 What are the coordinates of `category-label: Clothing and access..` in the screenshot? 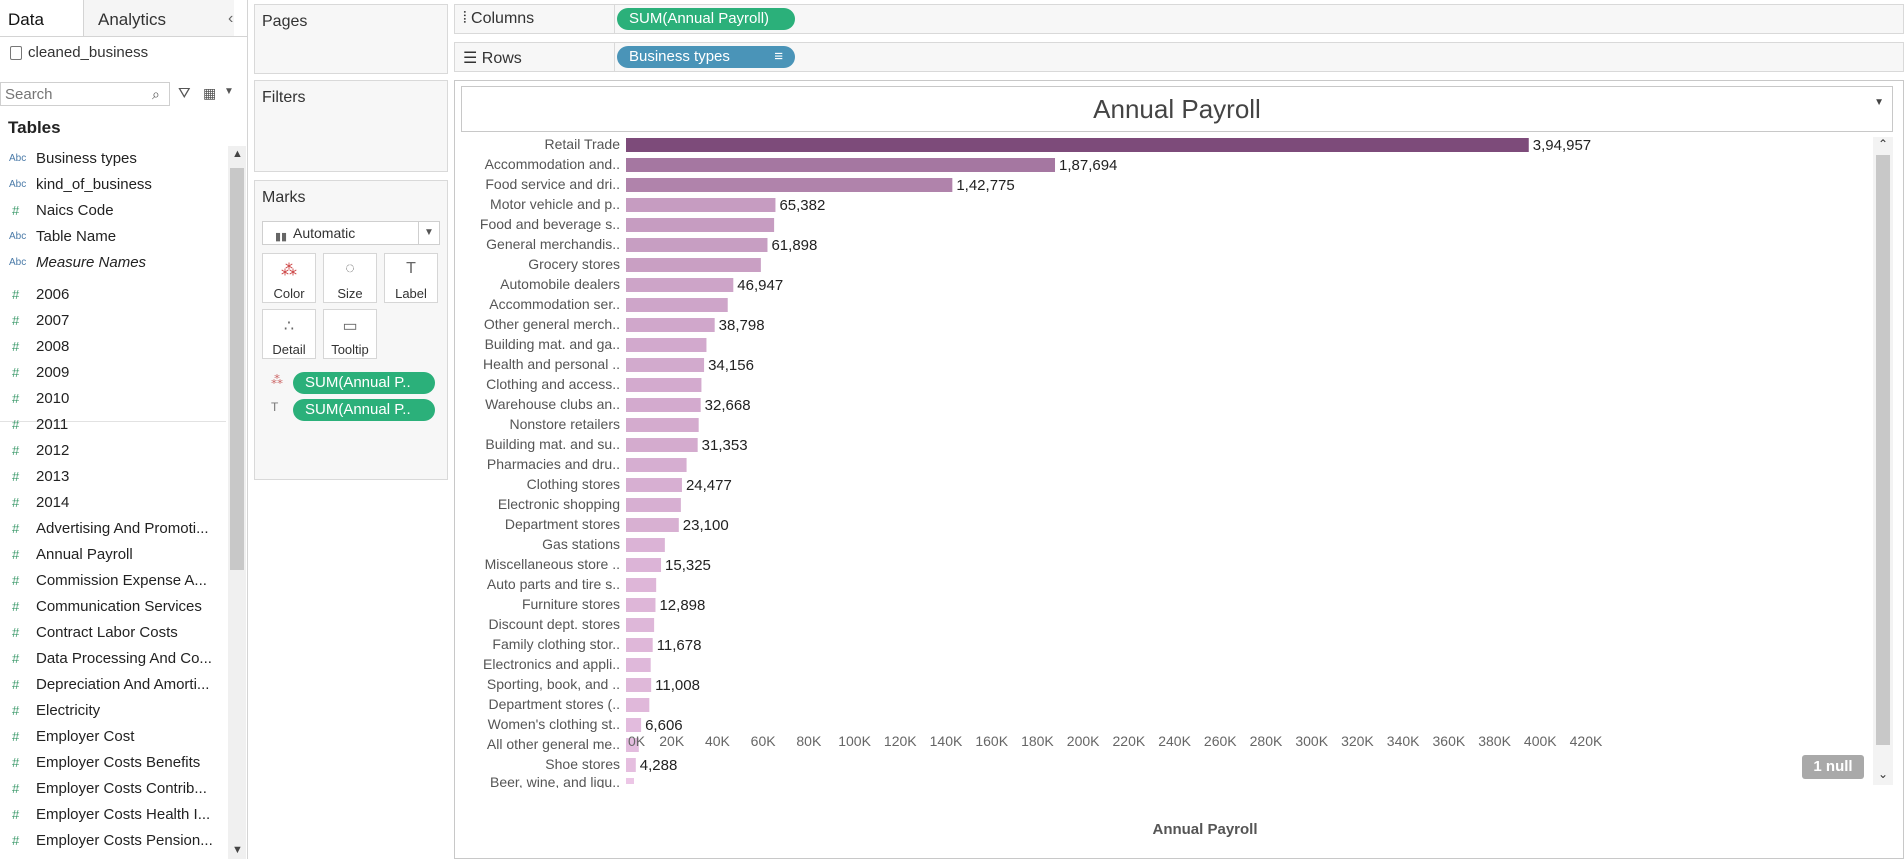 It's located at (553, 384).